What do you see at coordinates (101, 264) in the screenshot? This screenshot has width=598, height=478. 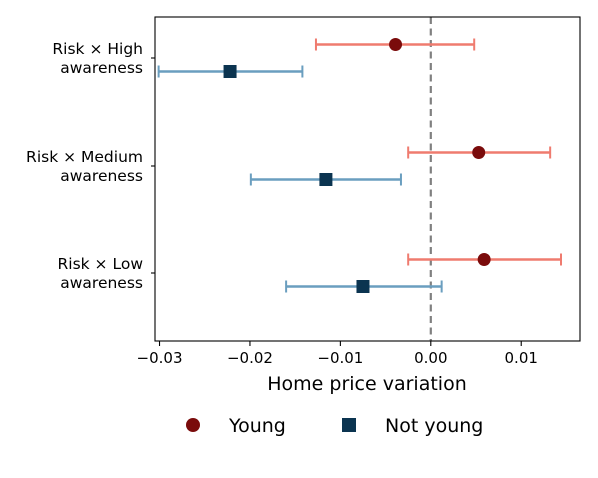 I see `y-tick-label: Risk × Low` at bounding box center [101, 264].